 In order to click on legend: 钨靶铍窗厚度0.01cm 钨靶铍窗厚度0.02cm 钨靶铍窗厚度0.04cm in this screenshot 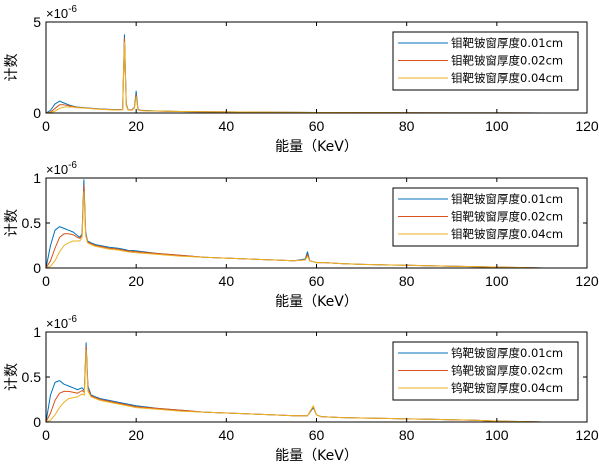, I will do `click(485, 371)`.